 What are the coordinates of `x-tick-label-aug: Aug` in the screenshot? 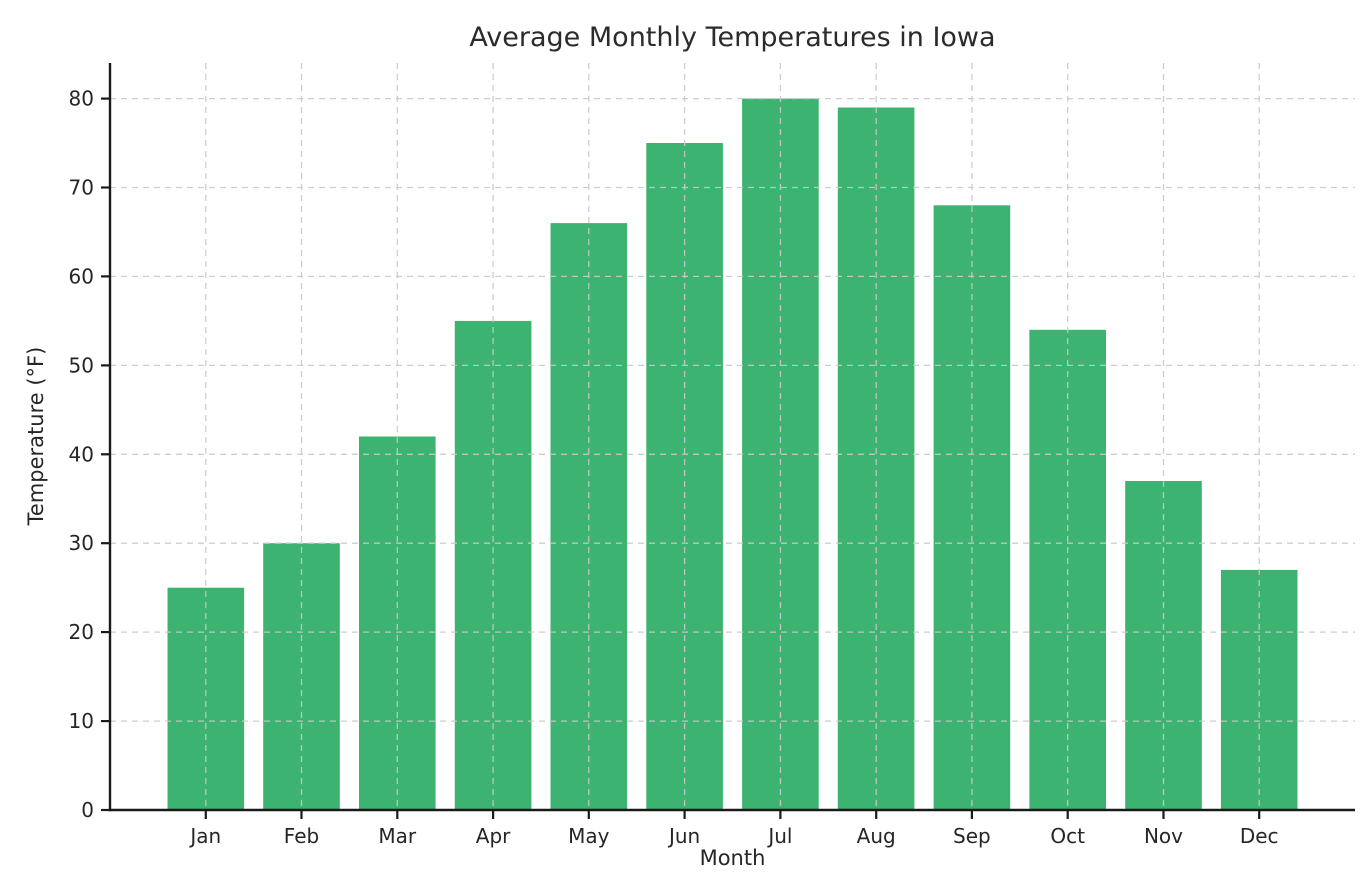 It's located at (876, 836).